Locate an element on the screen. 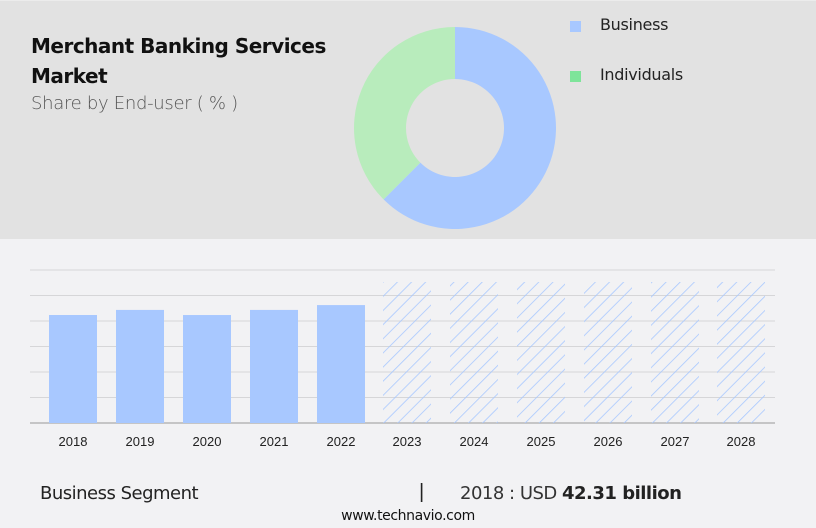 The height and width of the screenshot is (528, 816). value-amount: 42.31 billion is located at coordinates (622, 493).